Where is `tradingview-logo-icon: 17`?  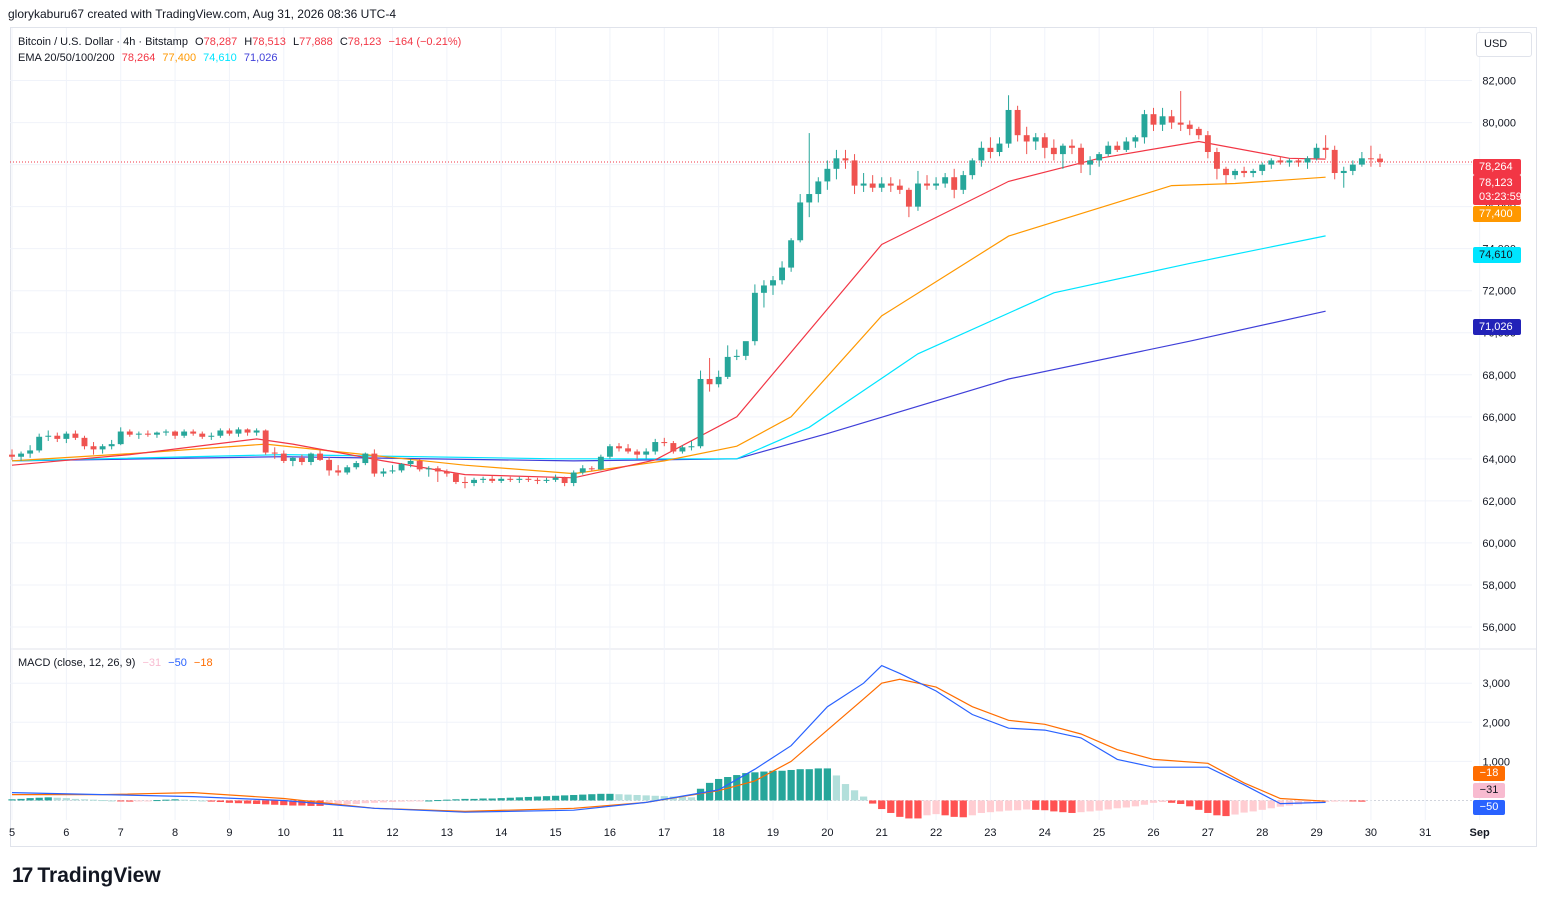
tradingview-logo-icon: 17 is located at coordinates (22, 875).